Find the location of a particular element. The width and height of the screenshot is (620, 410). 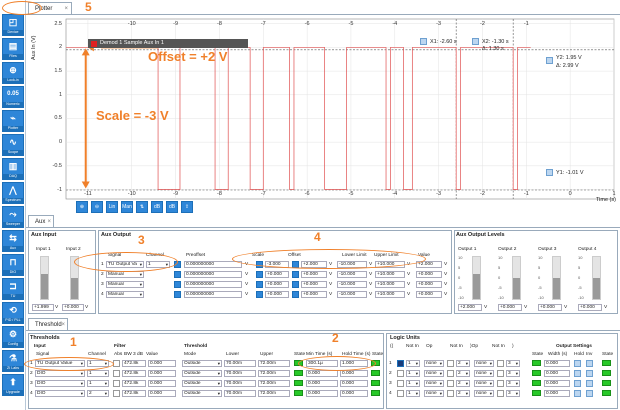

sidebar-item-scope: ∿ Scope is located at coordinates (13, 145).